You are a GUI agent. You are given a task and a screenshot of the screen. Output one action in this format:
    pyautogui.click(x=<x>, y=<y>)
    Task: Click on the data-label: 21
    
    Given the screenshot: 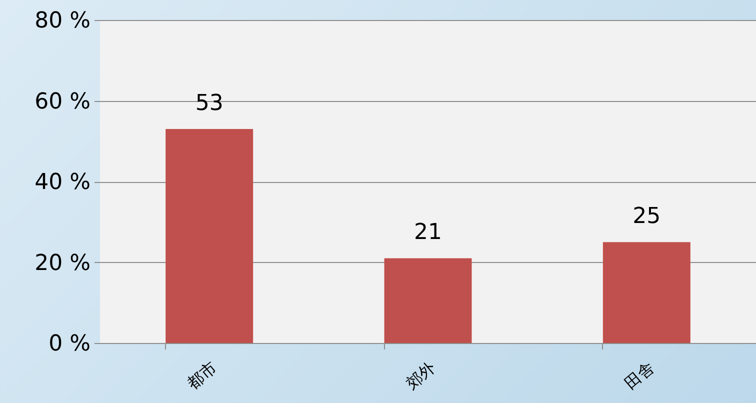 What is the action you would take?
    pyautogui.click(x=428, y=233)
    